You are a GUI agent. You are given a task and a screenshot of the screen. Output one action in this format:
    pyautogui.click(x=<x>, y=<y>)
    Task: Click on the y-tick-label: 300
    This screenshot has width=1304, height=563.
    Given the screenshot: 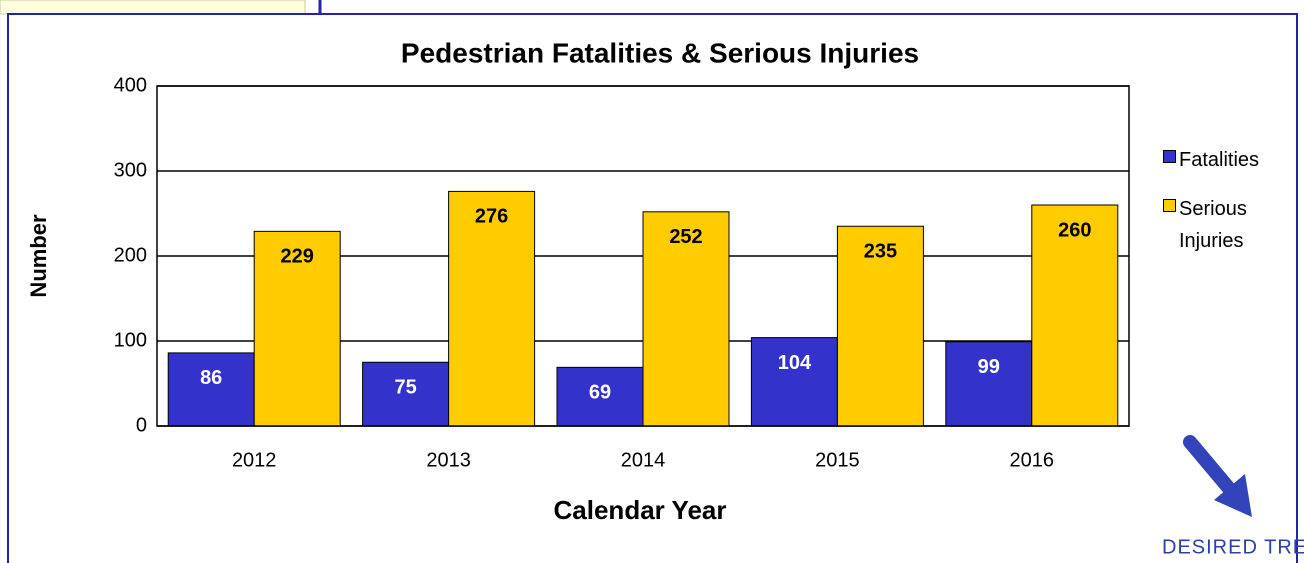 What is the action you would take?
    pyautogui.click(x=130, y=170)
    